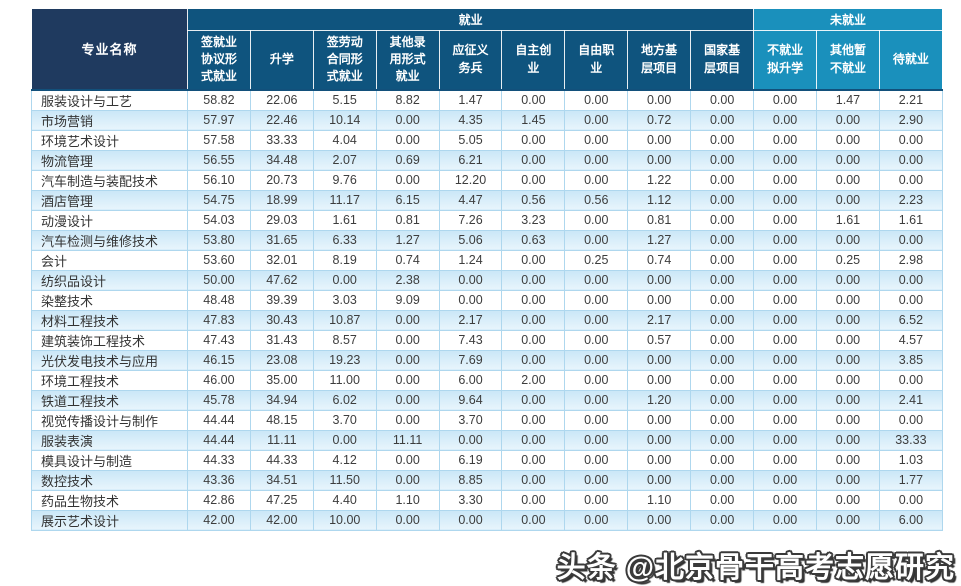 This screenshot has height=586, width=961. I want to click on major-name-cell: 视觉传播设计与制作, so click(109, 420).